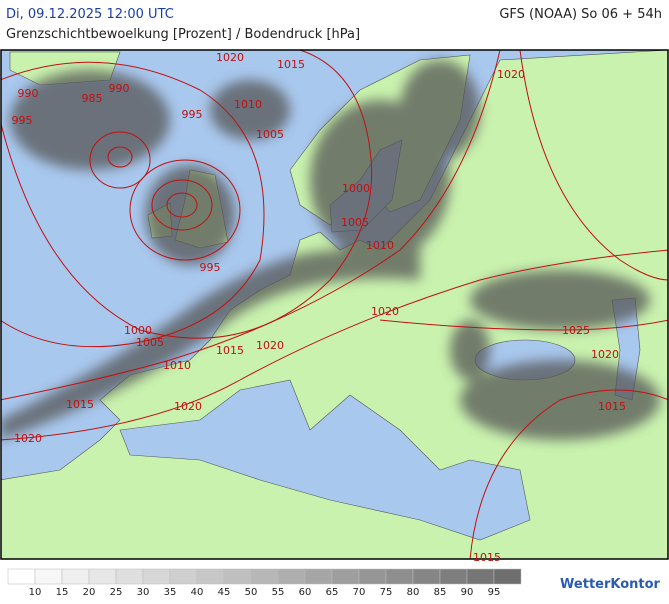 The height and width of the screenshot is (604, 669). Describe the element at coordinates (576, 330) in the screenshot. I see `isobar-label: 1025` at that location.